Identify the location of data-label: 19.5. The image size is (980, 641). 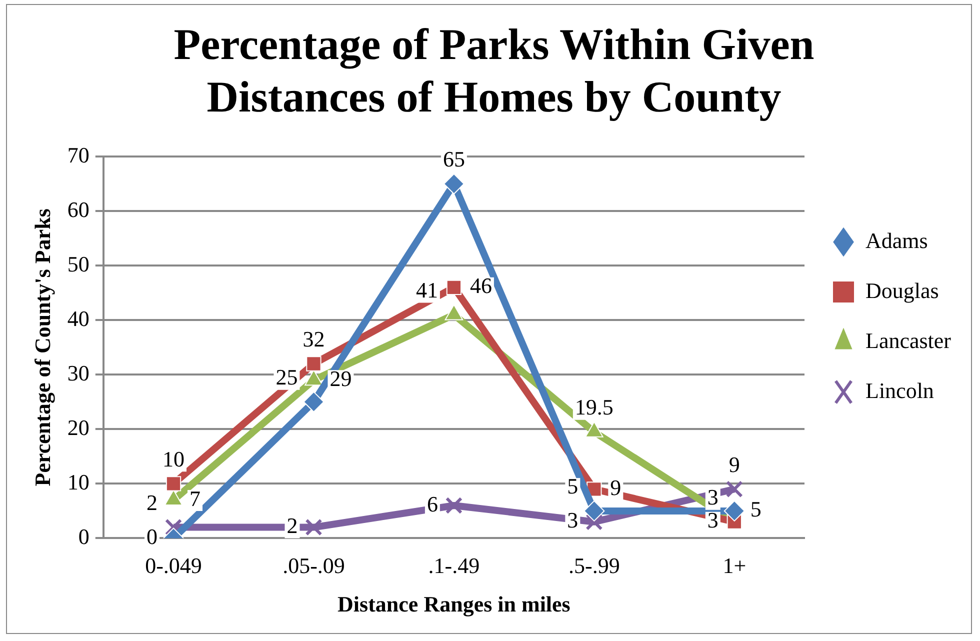
(594, 407).